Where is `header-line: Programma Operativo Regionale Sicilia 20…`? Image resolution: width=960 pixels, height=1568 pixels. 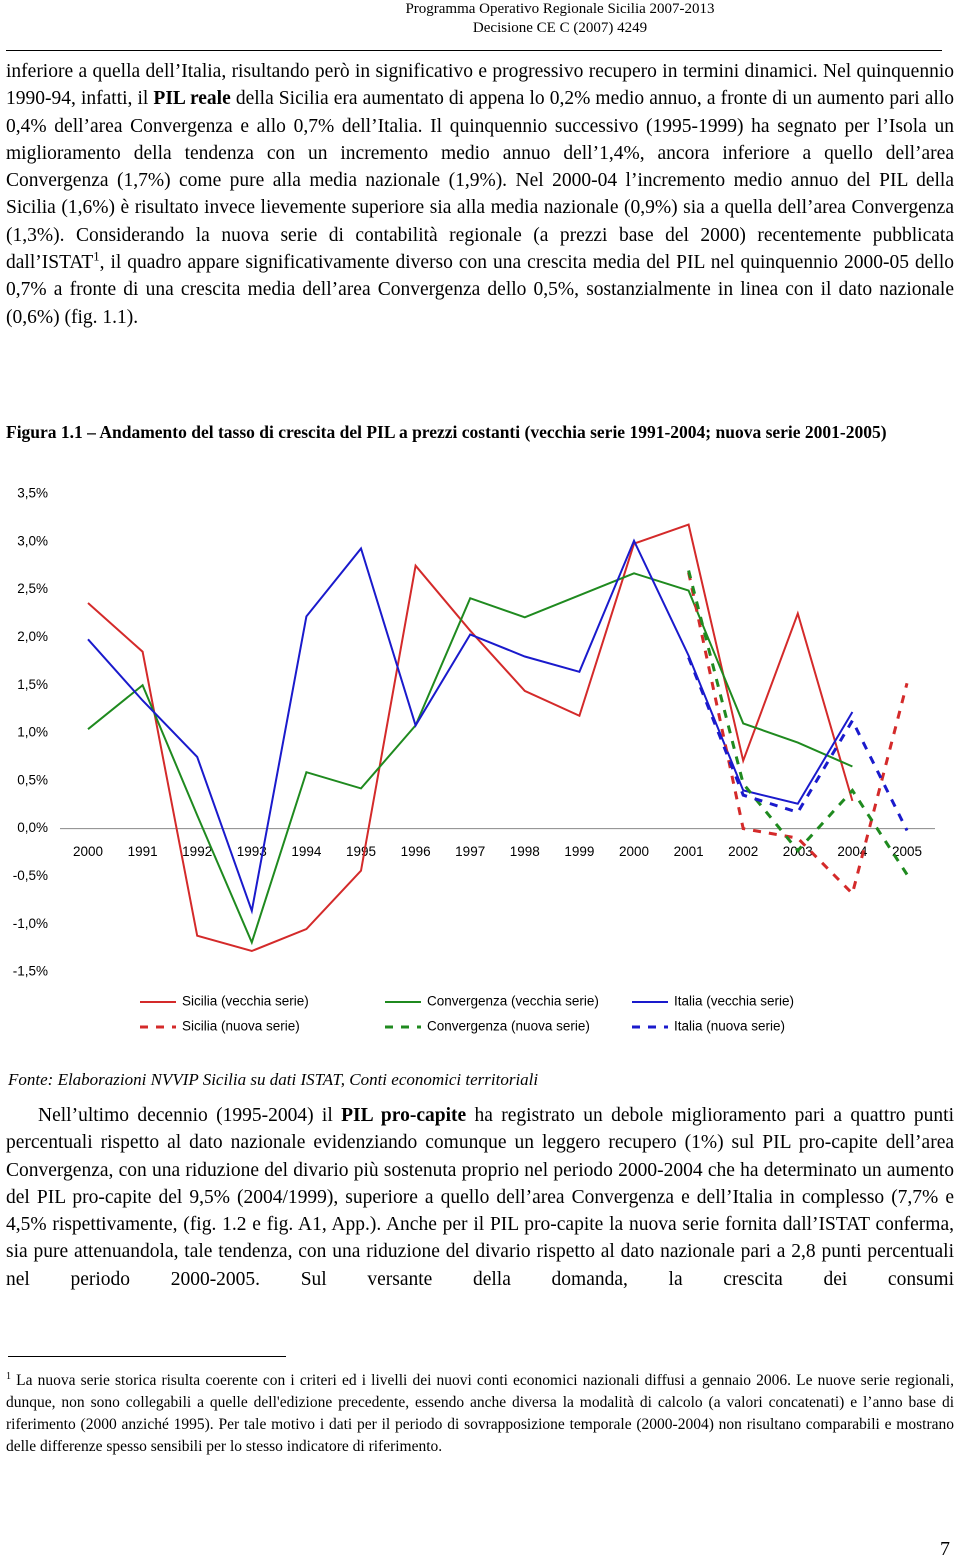 header-line: Programma Operativo Regionale Sicilia 20… is located at coordinates (560, 9).